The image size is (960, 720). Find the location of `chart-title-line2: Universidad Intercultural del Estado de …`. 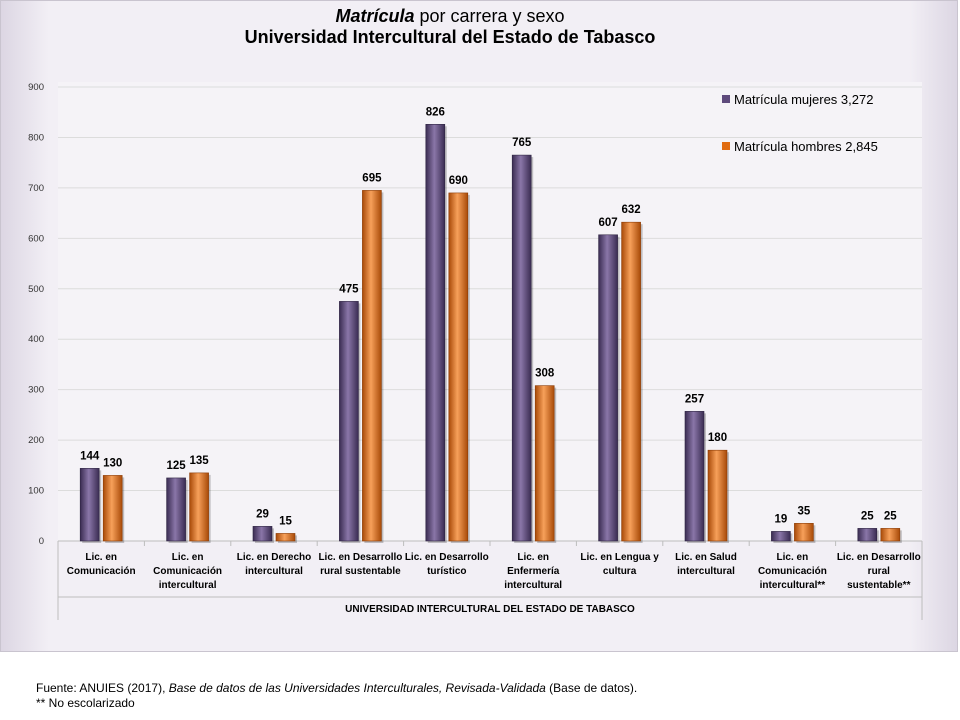

chart-title-line2: Universidad Intercultural del Estado de … is located at coordinates (450, 37).